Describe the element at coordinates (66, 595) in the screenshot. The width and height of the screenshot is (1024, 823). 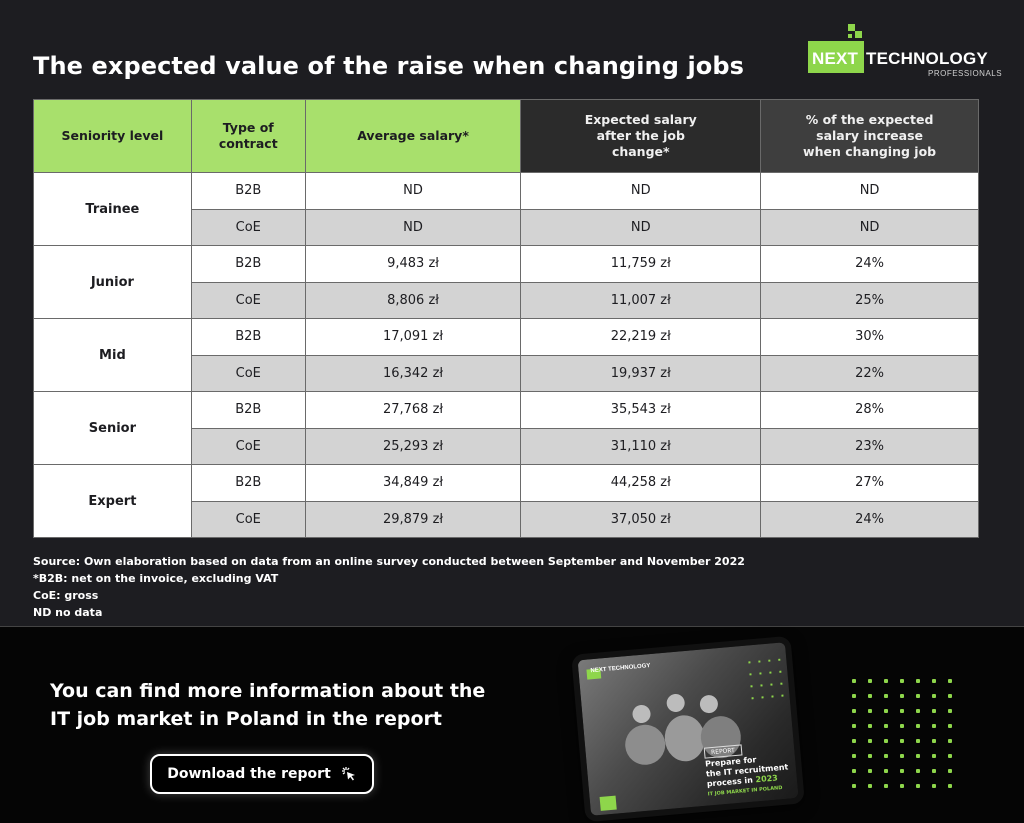
I see `coe-note: CoE: gross` at that location.